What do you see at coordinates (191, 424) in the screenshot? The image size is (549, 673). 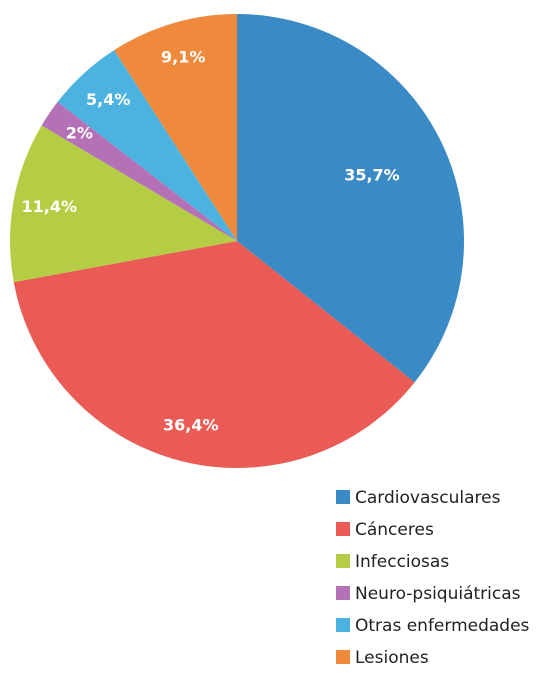 I see `value-label: 36,4%` at bounding box center [191, 424].